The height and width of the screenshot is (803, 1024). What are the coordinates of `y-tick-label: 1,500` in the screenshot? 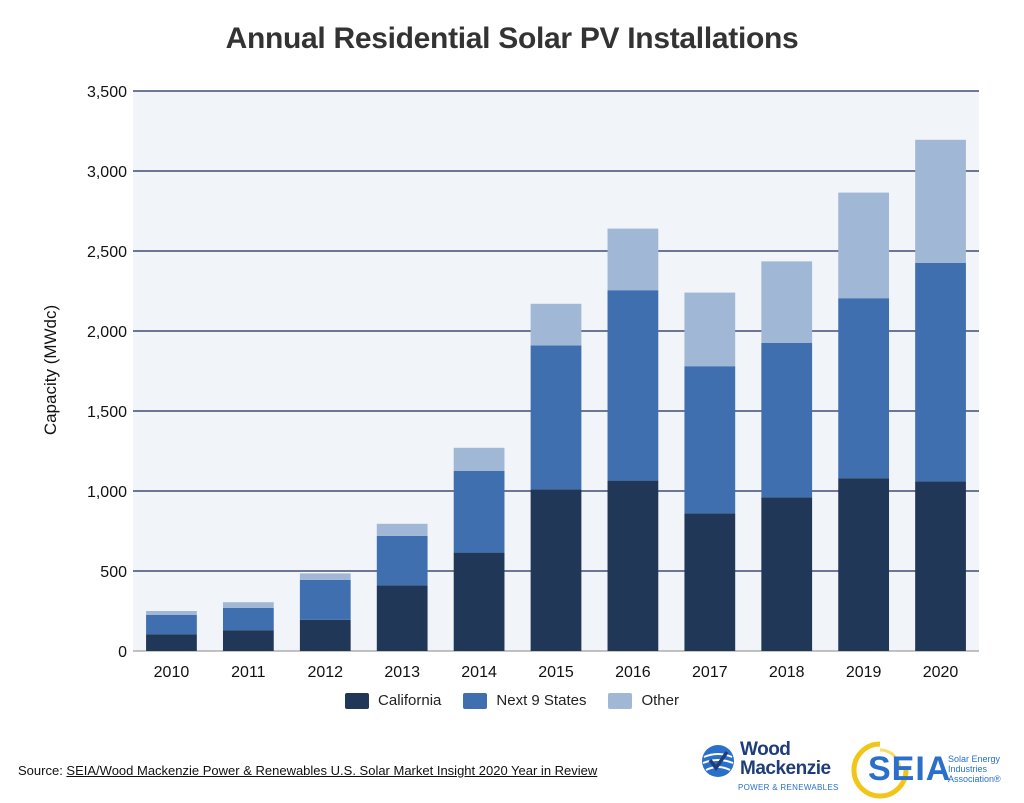 It's located at (107, 412).